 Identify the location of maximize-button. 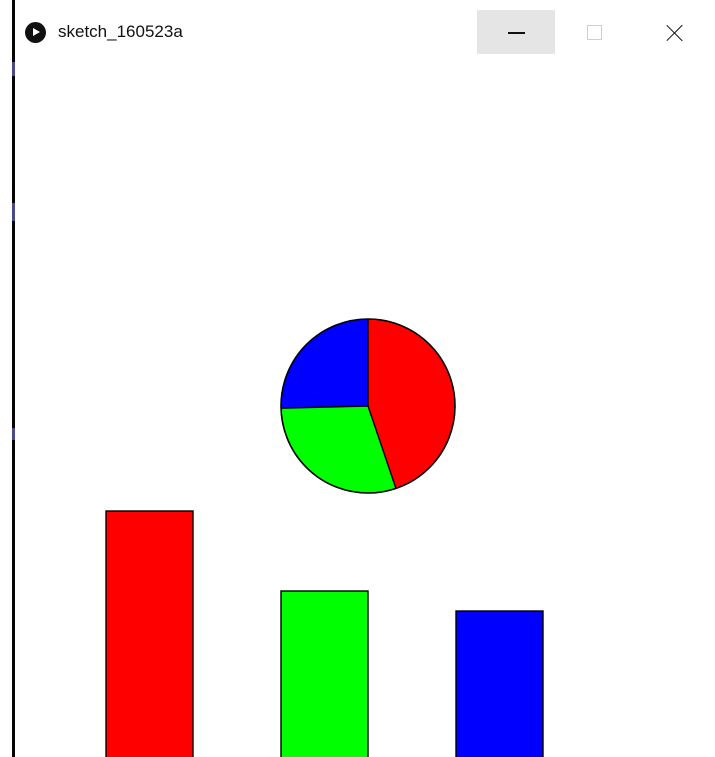
(595, 32).